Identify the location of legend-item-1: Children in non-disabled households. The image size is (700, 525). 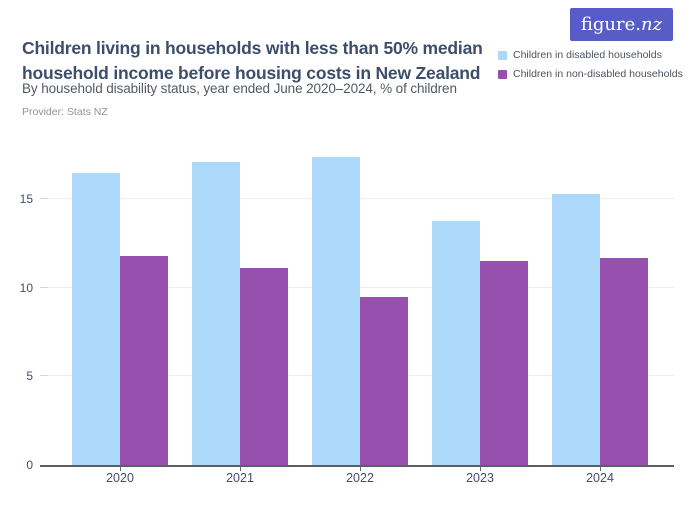
(590, 74).